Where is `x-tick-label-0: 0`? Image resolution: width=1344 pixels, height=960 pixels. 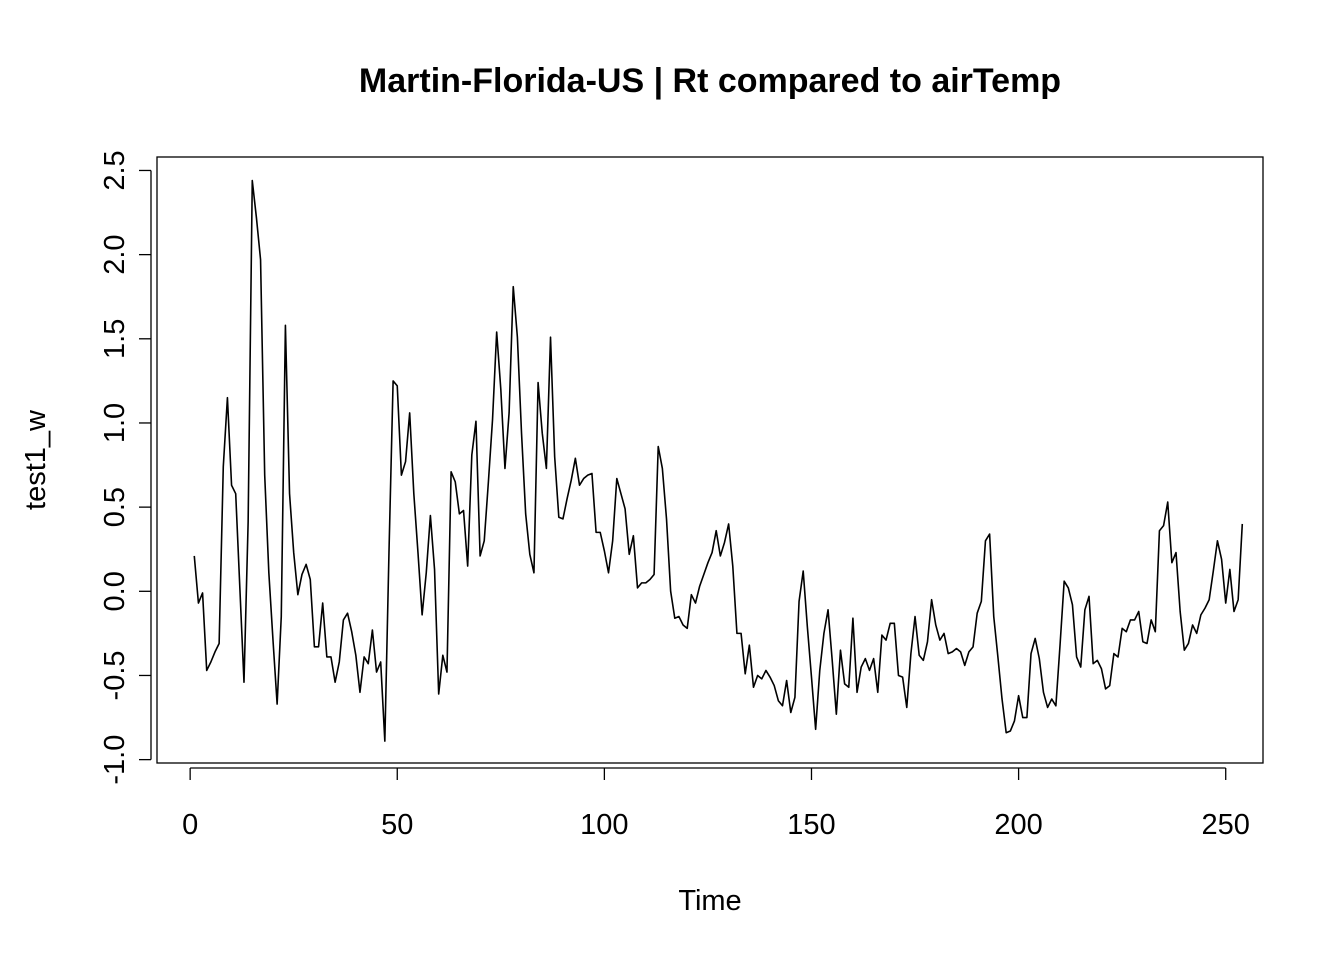 x-tick-label-0: 0 is located at coordinates (190, 825).